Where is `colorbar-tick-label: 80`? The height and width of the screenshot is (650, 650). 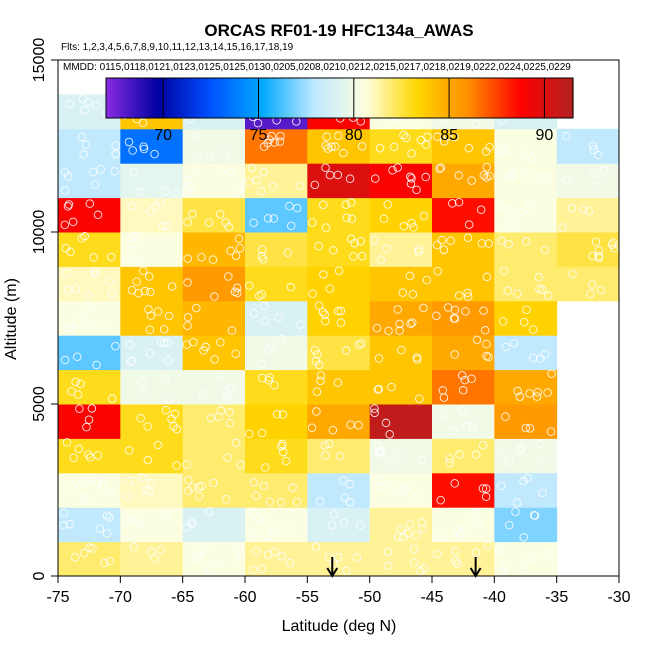 colorbar-tick-label: 80 is located at coordinates (354, 135).